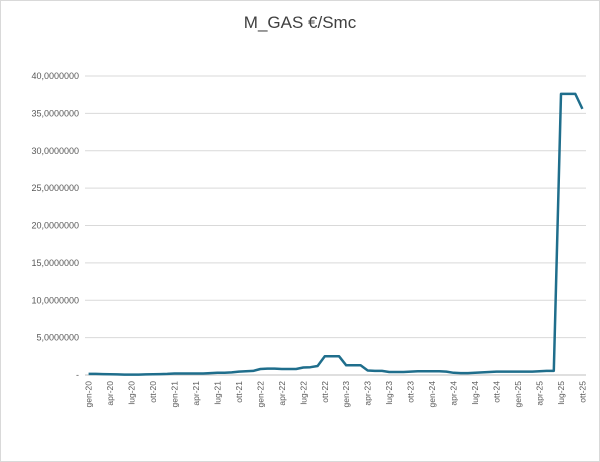 This screenshot has width=600, height=462. I want to click on x-tick-label: ott-24, so click(497, 392).